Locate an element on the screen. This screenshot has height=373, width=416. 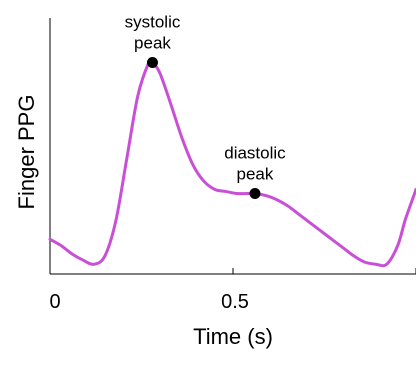
x-tick-label-1: 1 is located at coordinates (415, 302).